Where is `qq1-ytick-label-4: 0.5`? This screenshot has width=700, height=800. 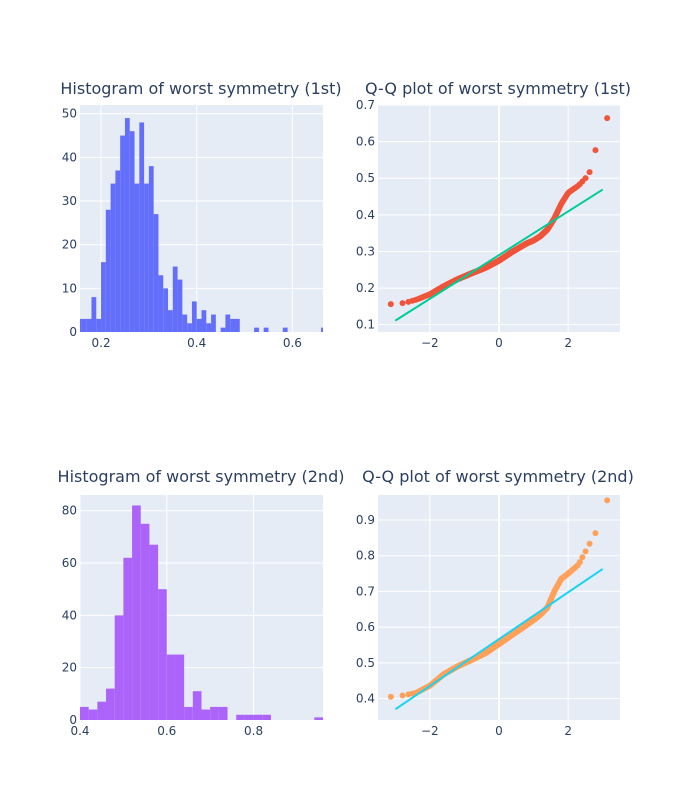 qq1-ytick-label-4: 0.5 is located at coordinates (365, 178).